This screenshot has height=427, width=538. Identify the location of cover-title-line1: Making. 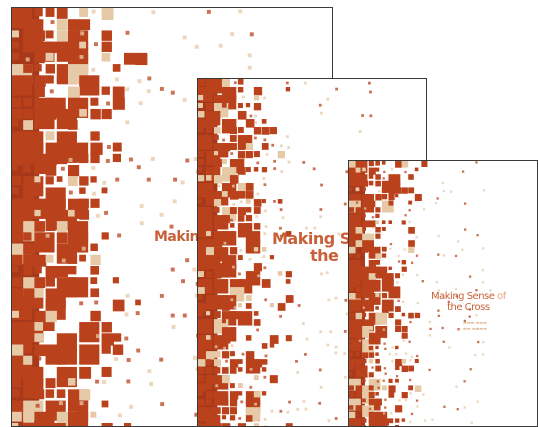
(181, 237).